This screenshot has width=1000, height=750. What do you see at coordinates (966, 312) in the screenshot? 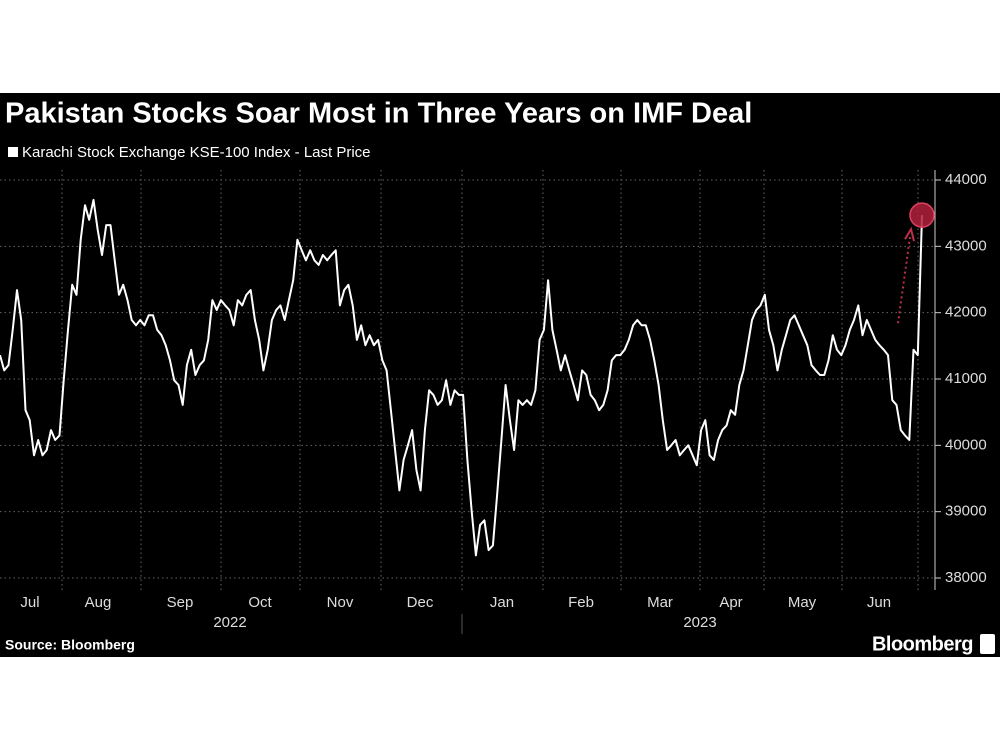
I see `y-tick-label: 42000` at bounding box center [966, 312].